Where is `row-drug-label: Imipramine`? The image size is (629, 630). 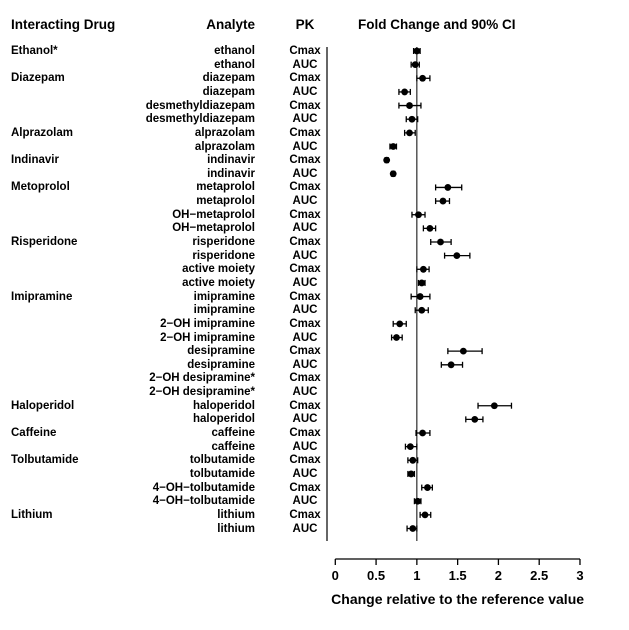 row-drug-label: Imipramine is located at coordinates (42, 296).